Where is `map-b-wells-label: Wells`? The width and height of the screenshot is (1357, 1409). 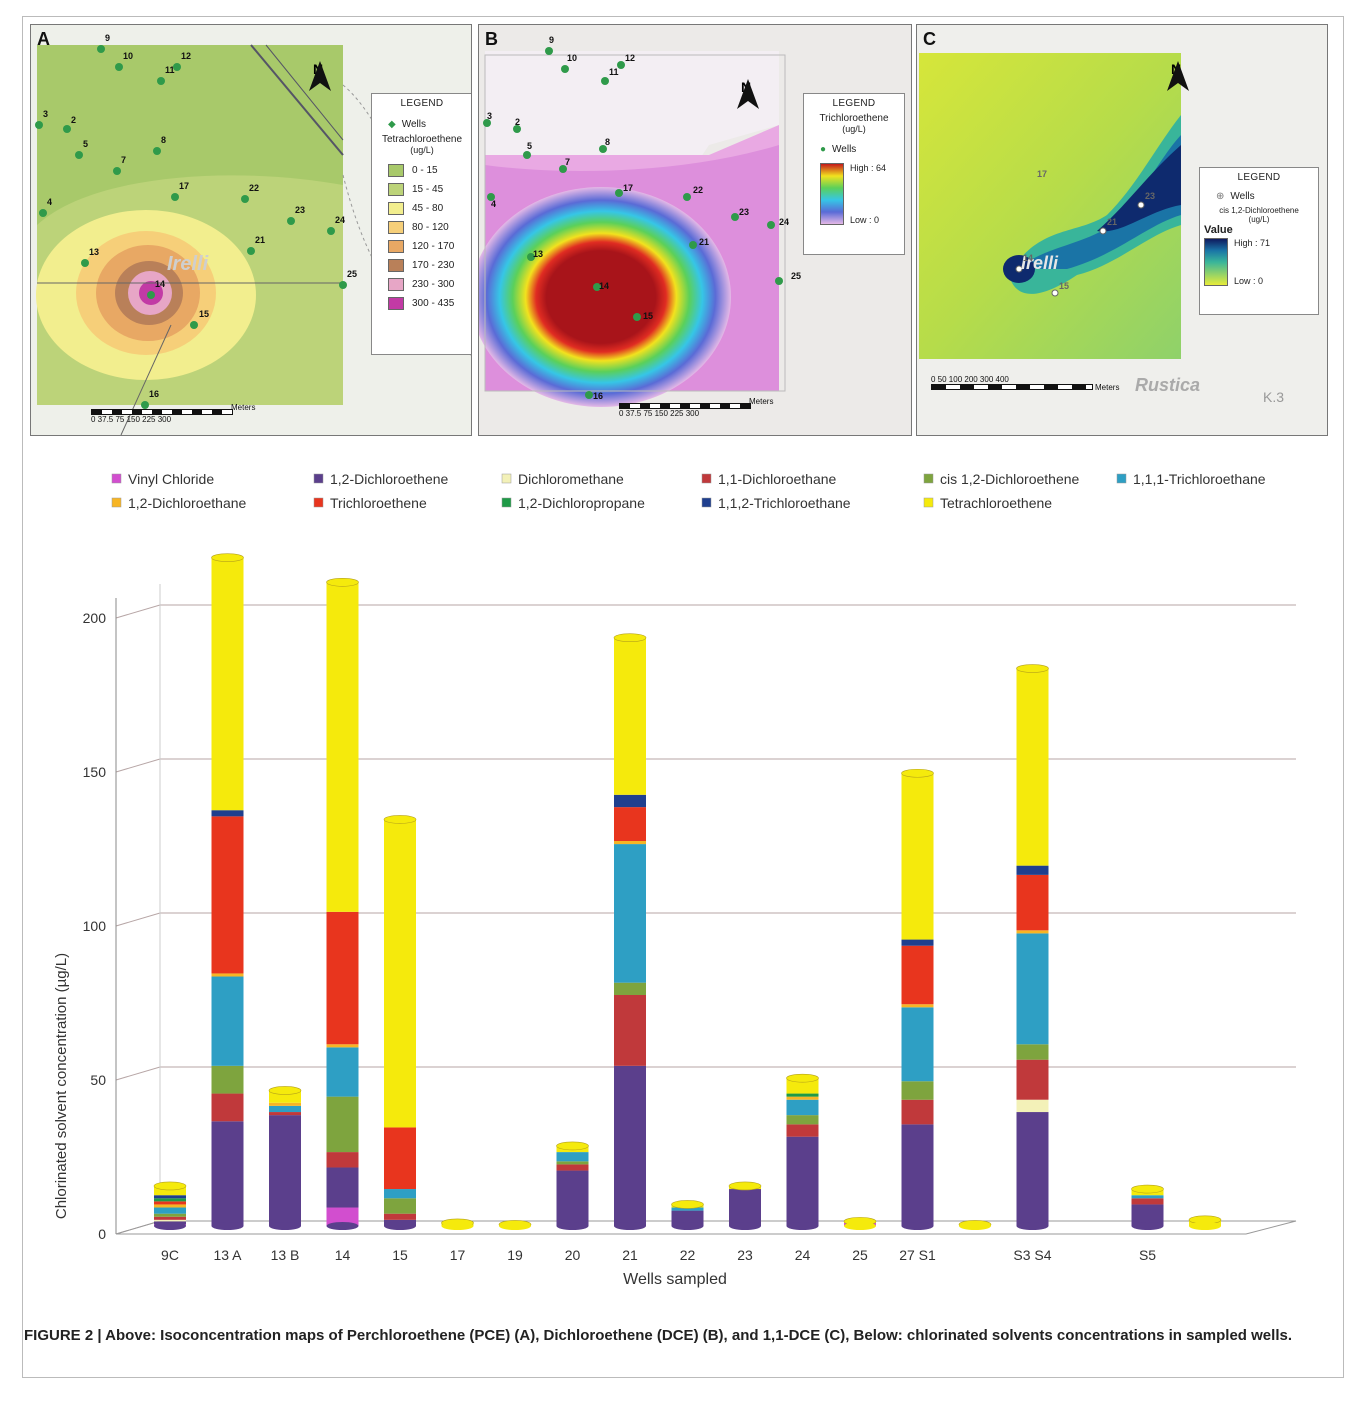
map-b-wells-label: Wells is located at coordinates (844, 149).